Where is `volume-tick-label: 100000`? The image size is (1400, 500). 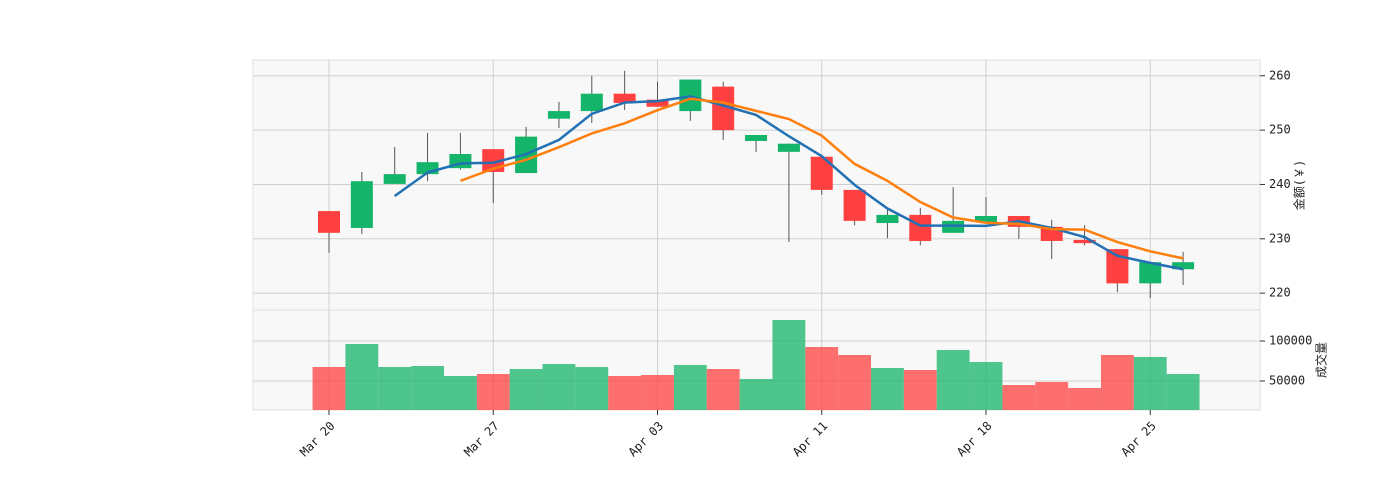 volume-tick-label: 100000 is located at coordinates (1290, 341).